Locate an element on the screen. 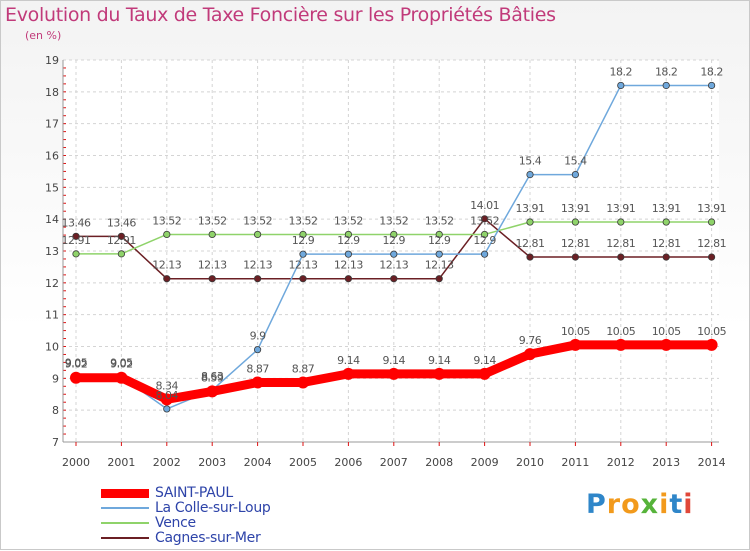 The image size is (750, 551). legend-swatch-vence is located at coordinates (125, 523).